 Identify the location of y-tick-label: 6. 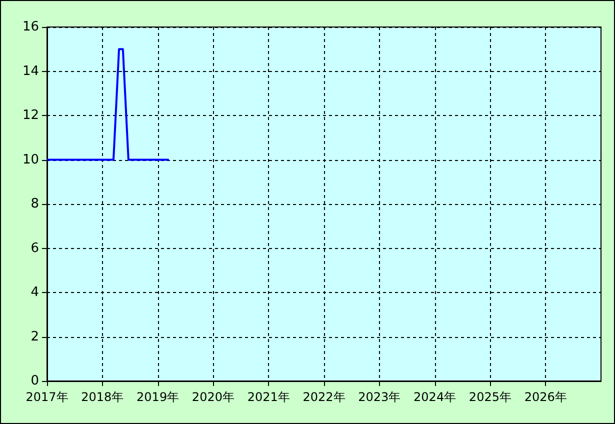
(34, 248).